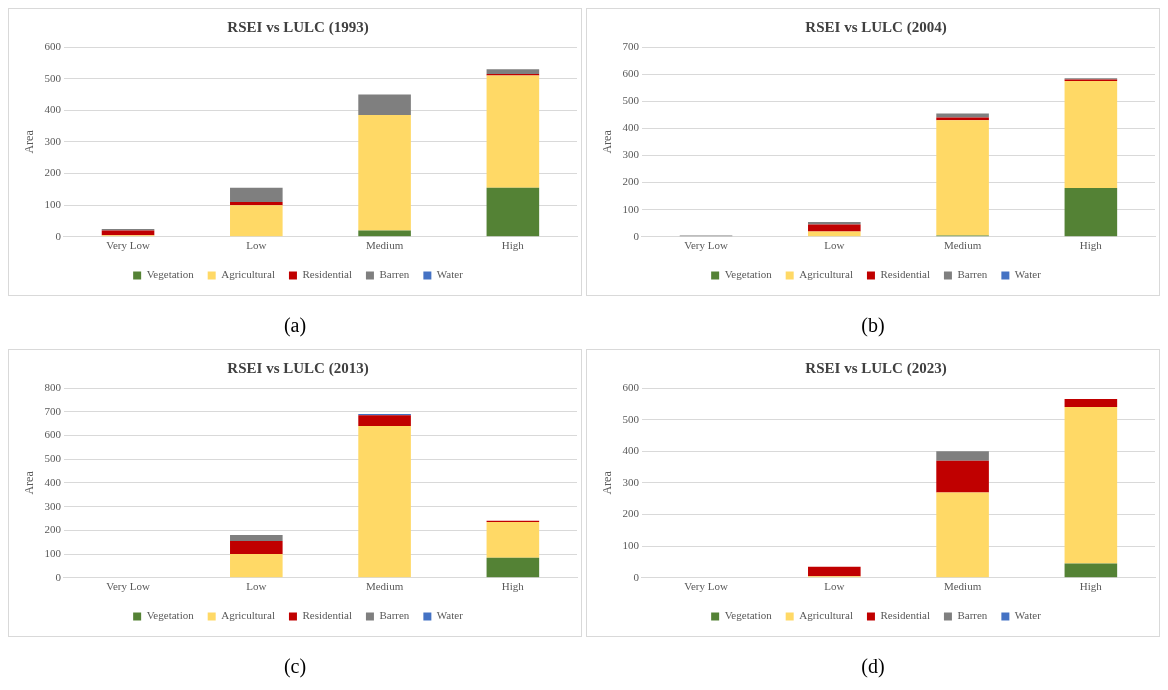  What do you see at coordinates (873, 666) in the screenshot?
I see `text: (d)` at bounding box center [873, 666].